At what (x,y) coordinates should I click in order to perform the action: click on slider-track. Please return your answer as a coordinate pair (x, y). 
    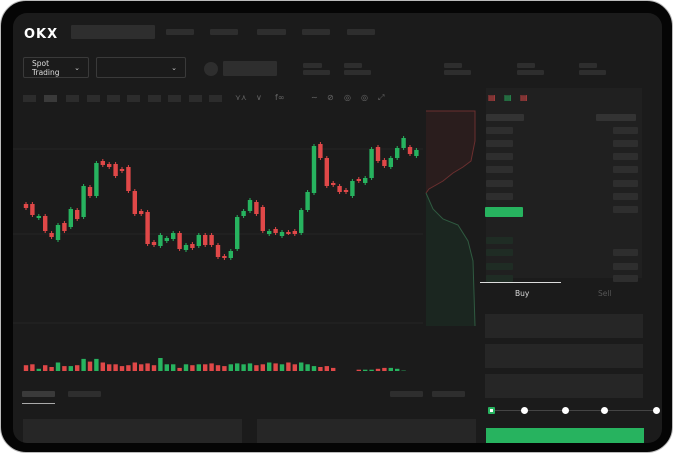
    Looking at the image, I should click on (573, 410).